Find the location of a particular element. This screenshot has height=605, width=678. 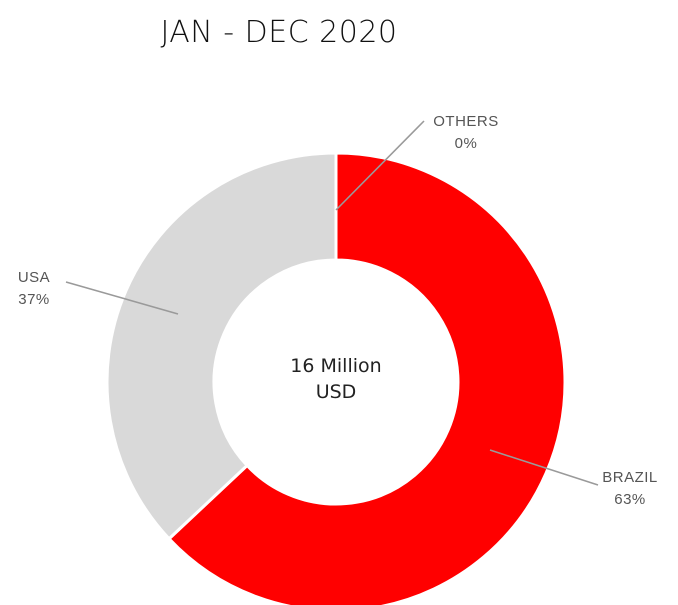

chart-title: JAN - DEC 2020 is located at coordinates (278, 32).